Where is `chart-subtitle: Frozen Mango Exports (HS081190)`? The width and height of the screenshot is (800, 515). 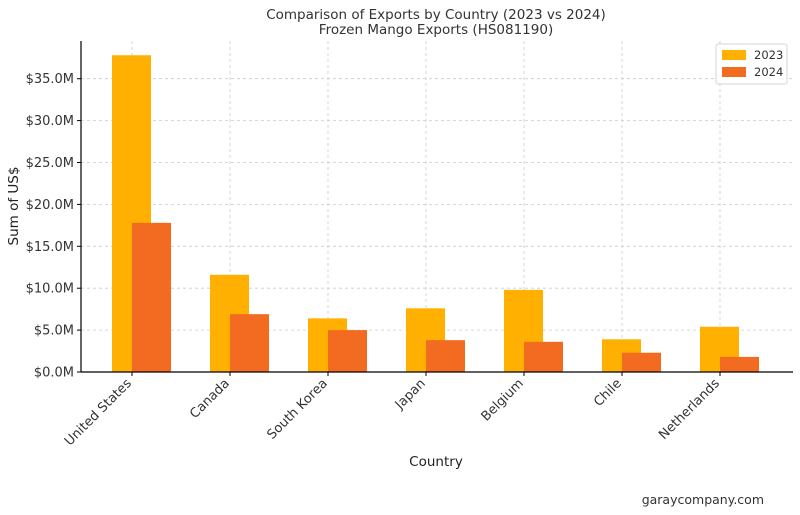
chart-subtitle: Frozen Mango Exports (HS081190) is located at coordinates (436, 30).